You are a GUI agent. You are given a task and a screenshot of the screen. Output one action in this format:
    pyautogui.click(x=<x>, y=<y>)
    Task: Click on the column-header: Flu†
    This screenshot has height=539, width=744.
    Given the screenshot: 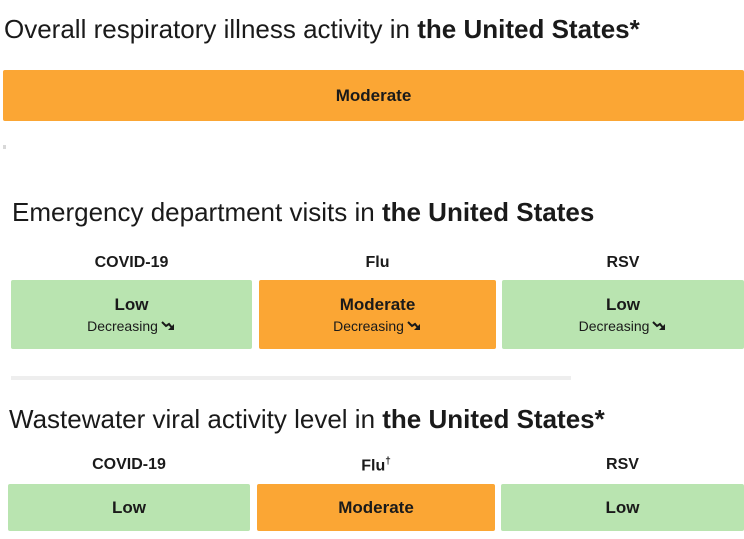 What is the action you would take?
    pyautogui.click(x=376, y=465)
    